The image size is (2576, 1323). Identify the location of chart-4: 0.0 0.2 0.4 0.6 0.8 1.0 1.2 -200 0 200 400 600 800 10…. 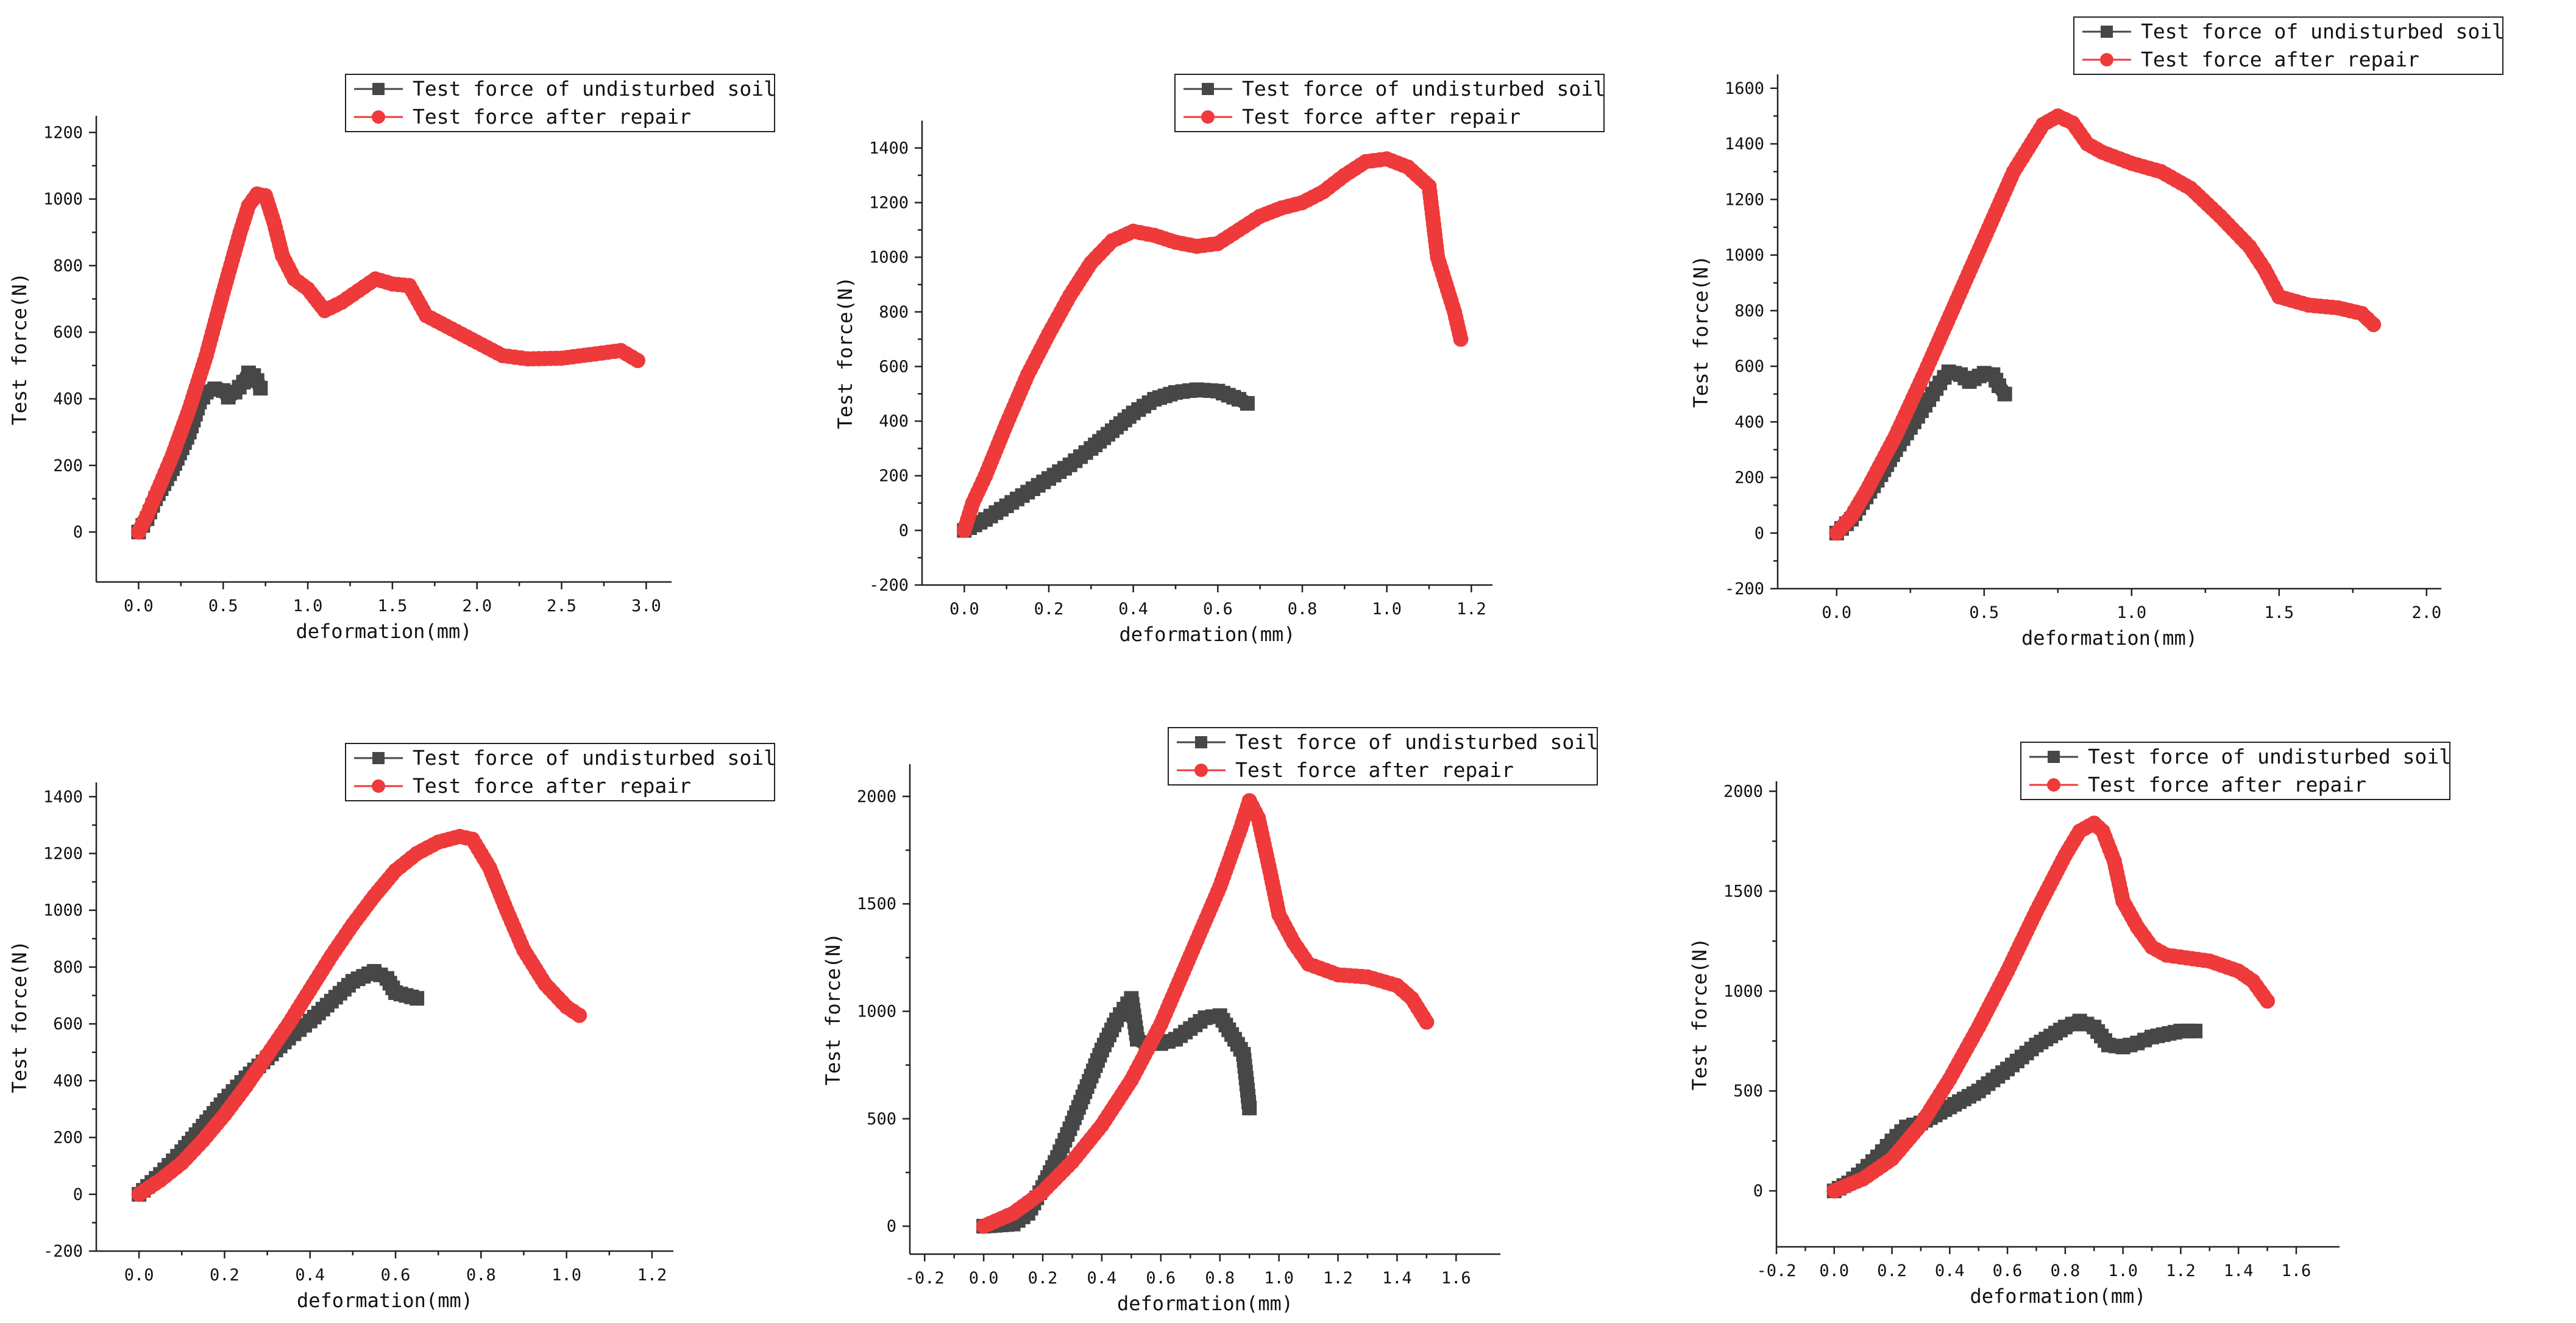
(392, 1027).